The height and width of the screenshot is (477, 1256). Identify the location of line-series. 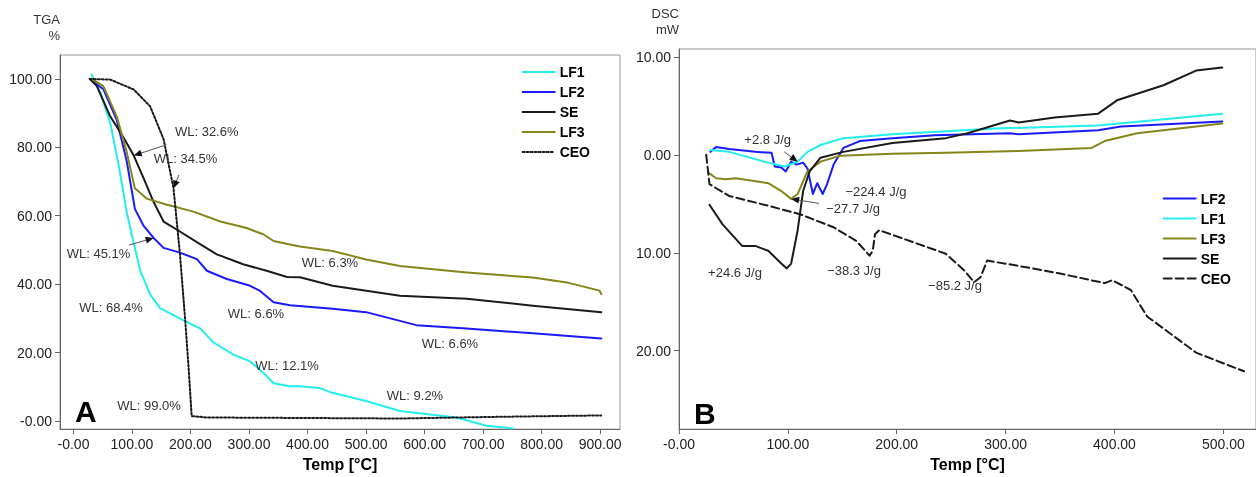
(966, 140).